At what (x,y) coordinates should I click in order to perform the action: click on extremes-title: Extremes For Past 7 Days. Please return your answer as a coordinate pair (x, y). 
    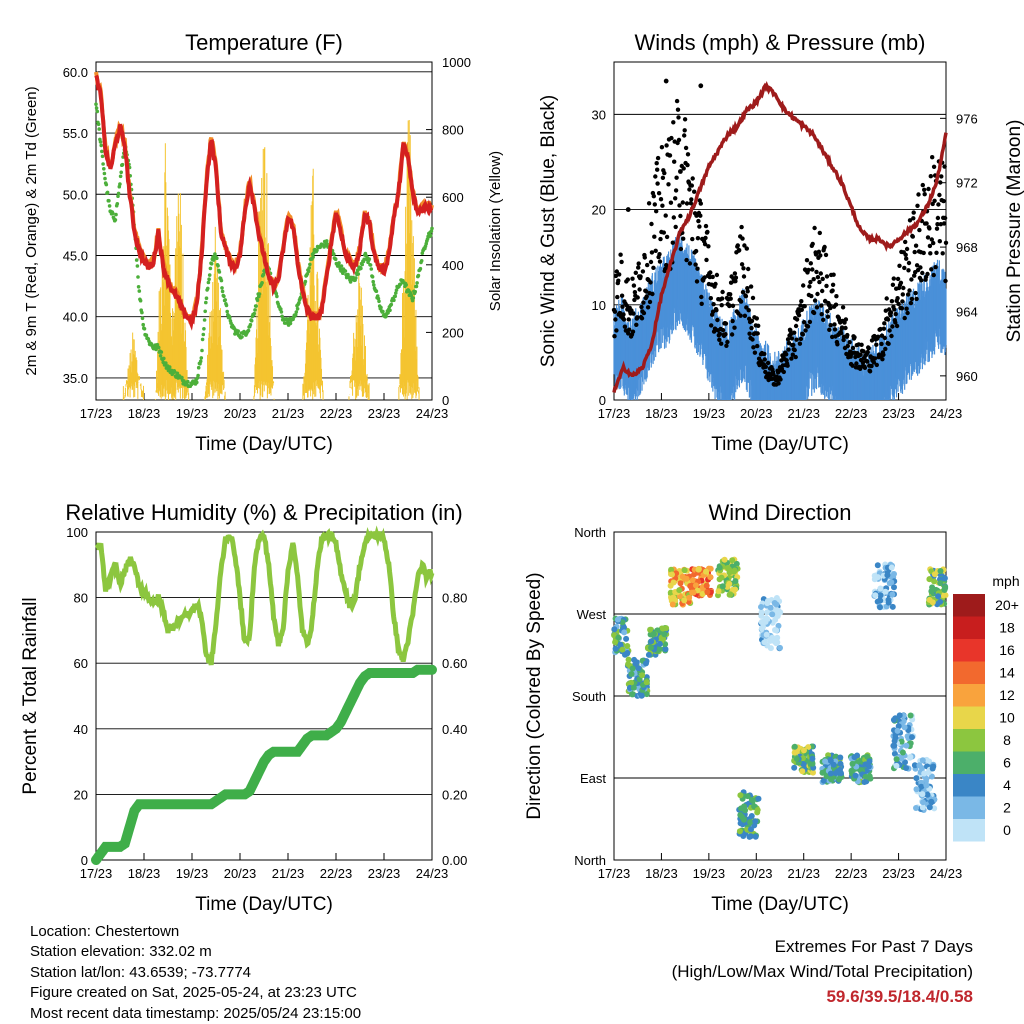
    Looking at the image, I should click on (873, 946).